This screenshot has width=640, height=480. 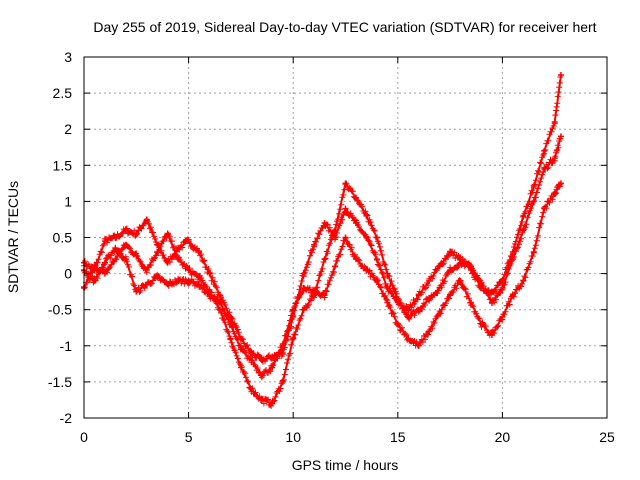 I want to click on y-tick-label: -1, so click(x=66, y=346).